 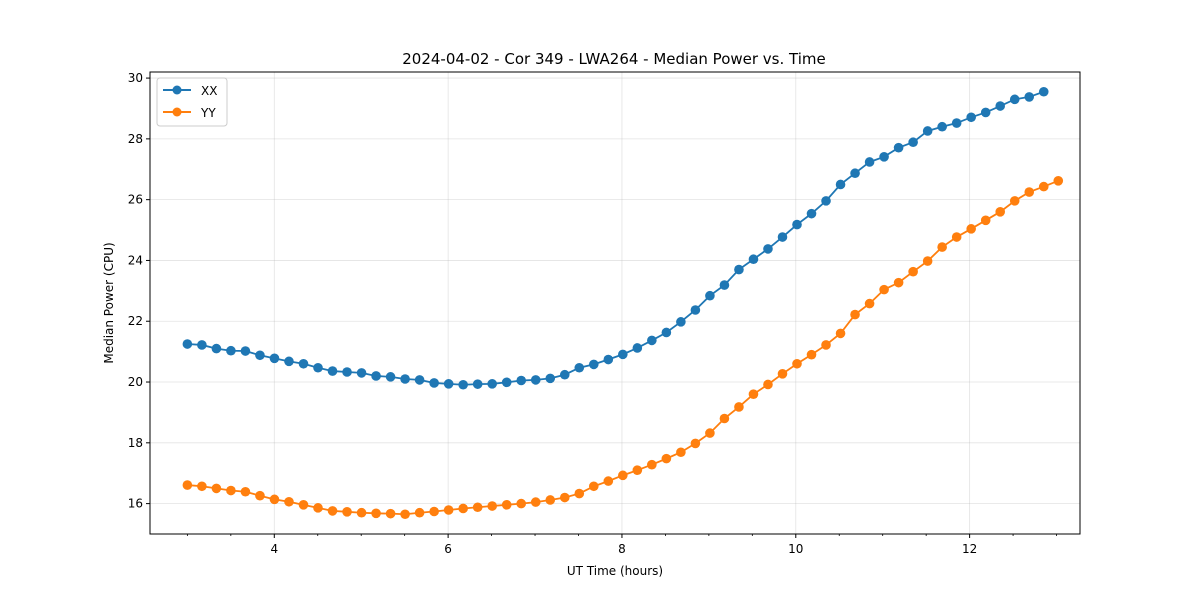 I want to click on legend-xx-label: XX, so click(x=209, y=91).